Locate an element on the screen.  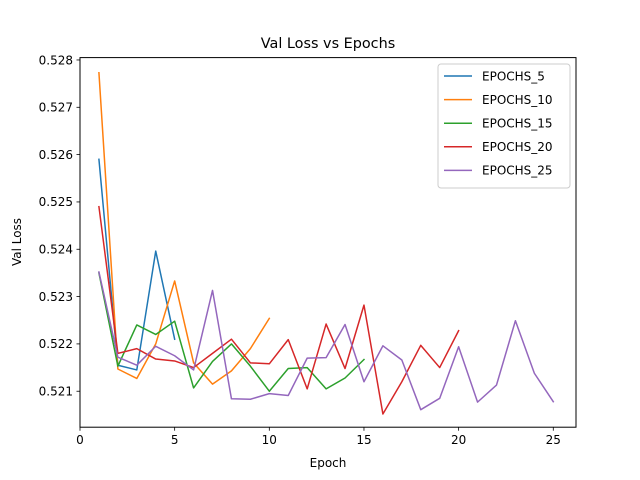
legend-label: EPOCHS_20 is located at coordinates (517, 147).